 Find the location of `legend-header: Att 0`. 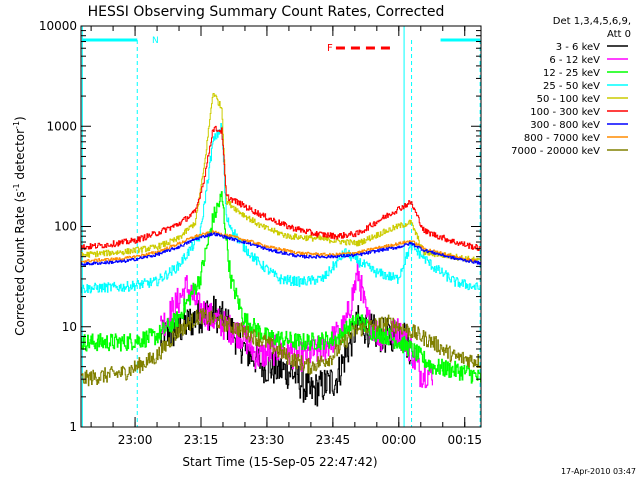

legend-header: Att 0 is located at coordinates (619, 34).